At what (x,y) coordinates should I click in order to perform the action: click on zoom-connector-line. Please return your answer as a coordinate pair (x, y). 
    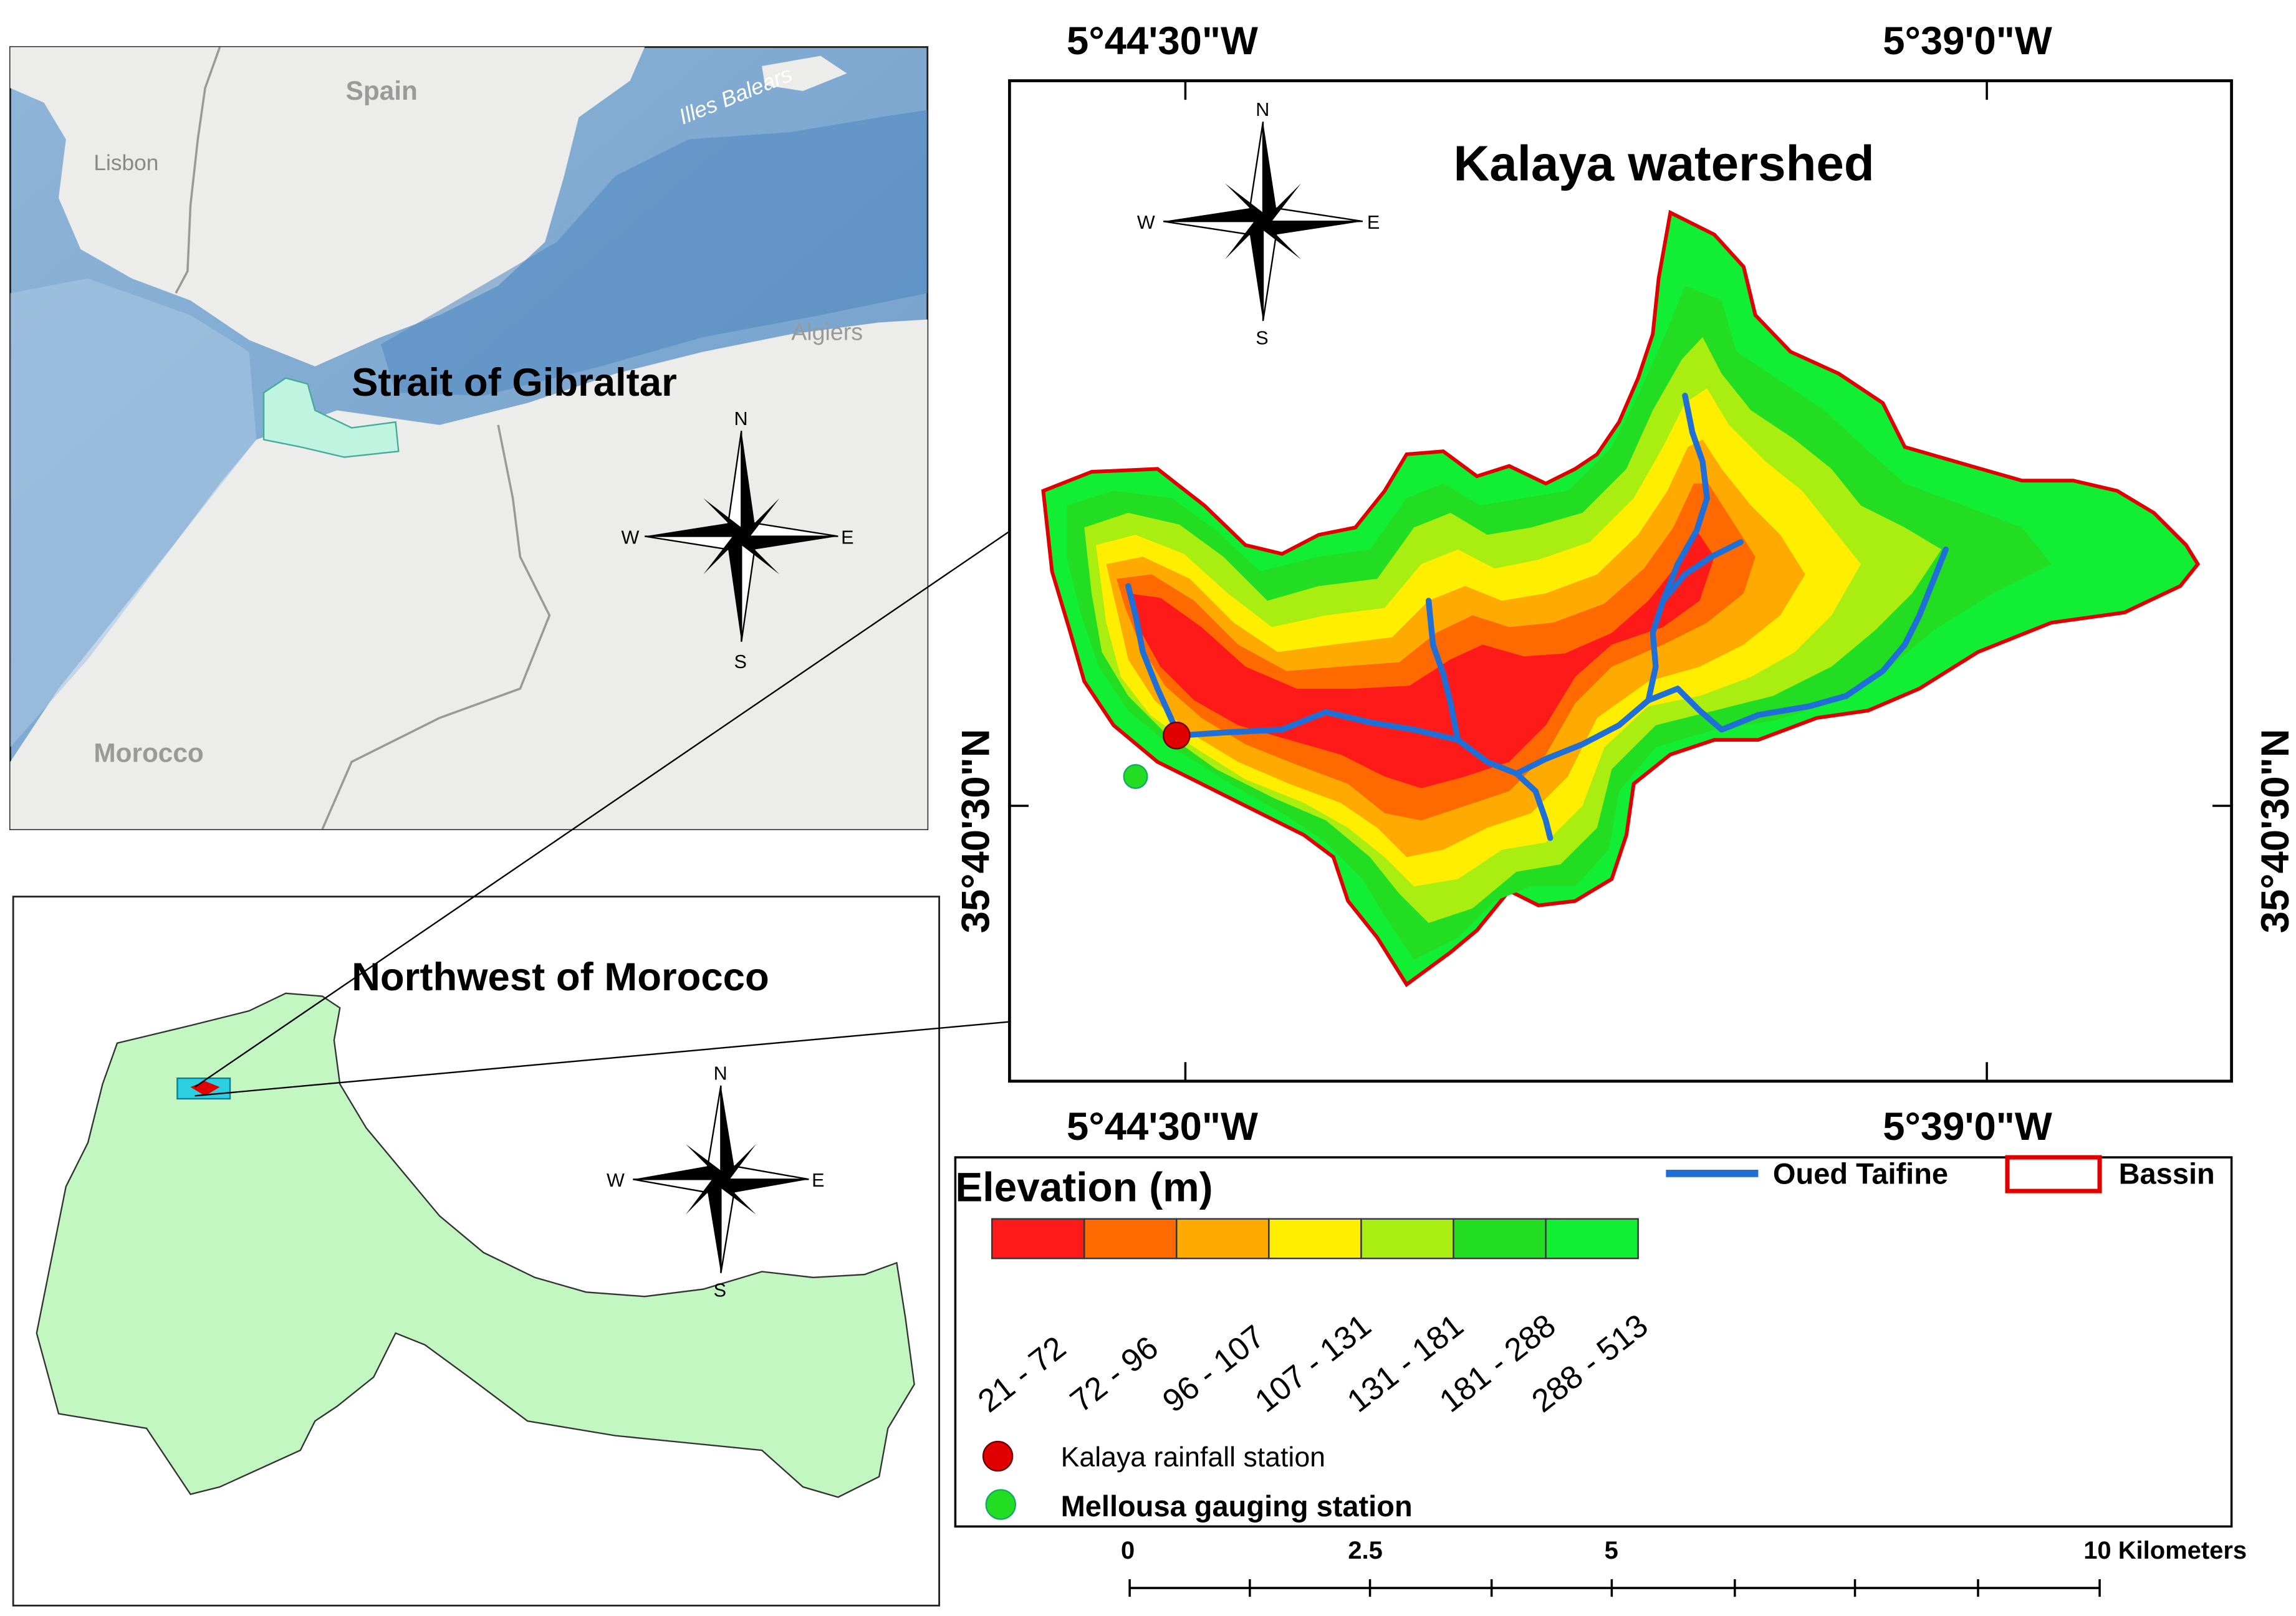
    Looking at the image, I should click on (630, 790).